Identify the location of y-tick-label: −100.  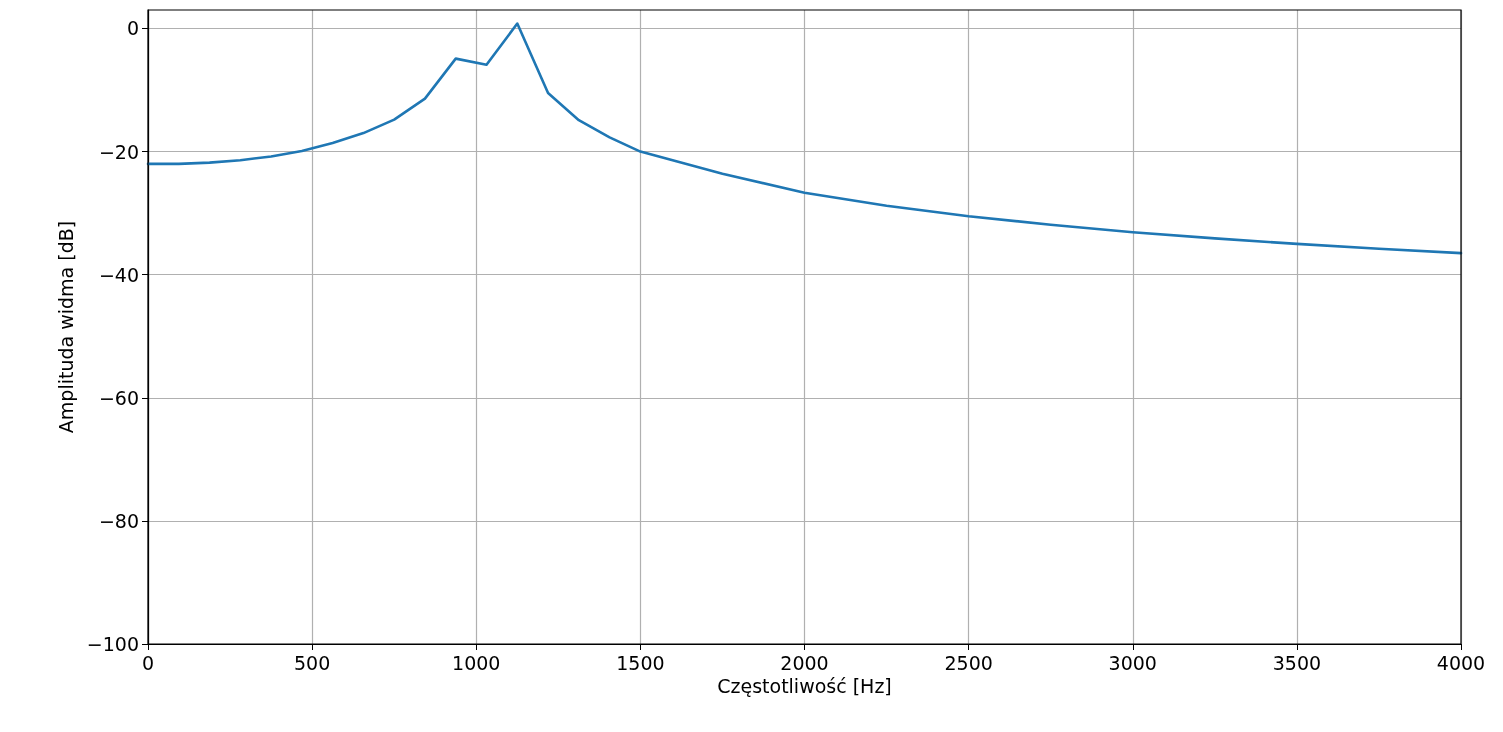
(112, 644).